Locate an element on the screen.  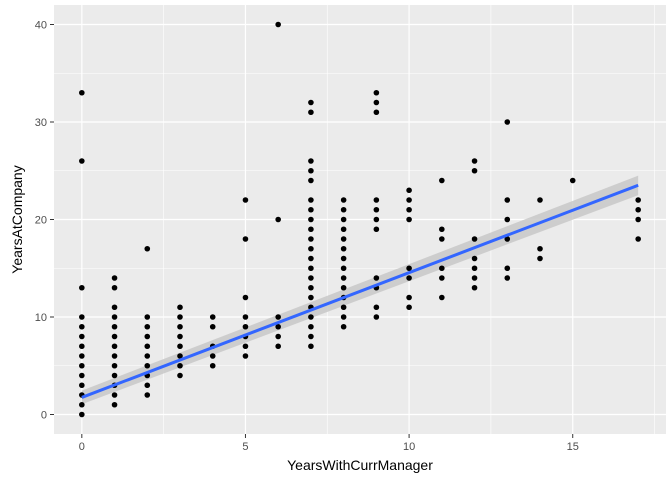
x-tick-label: 5 is located at coordinates (245, 447).